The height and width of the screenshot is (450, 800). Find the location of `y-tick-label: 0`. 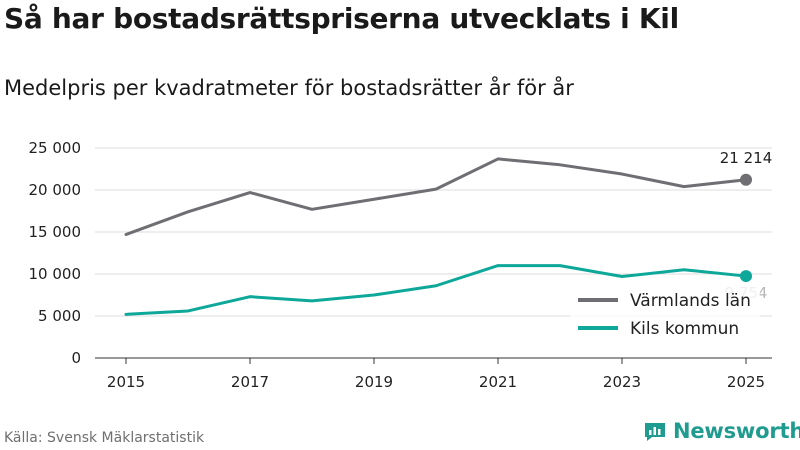

y-tick-label: 0 is located at coordinates (76, 358).